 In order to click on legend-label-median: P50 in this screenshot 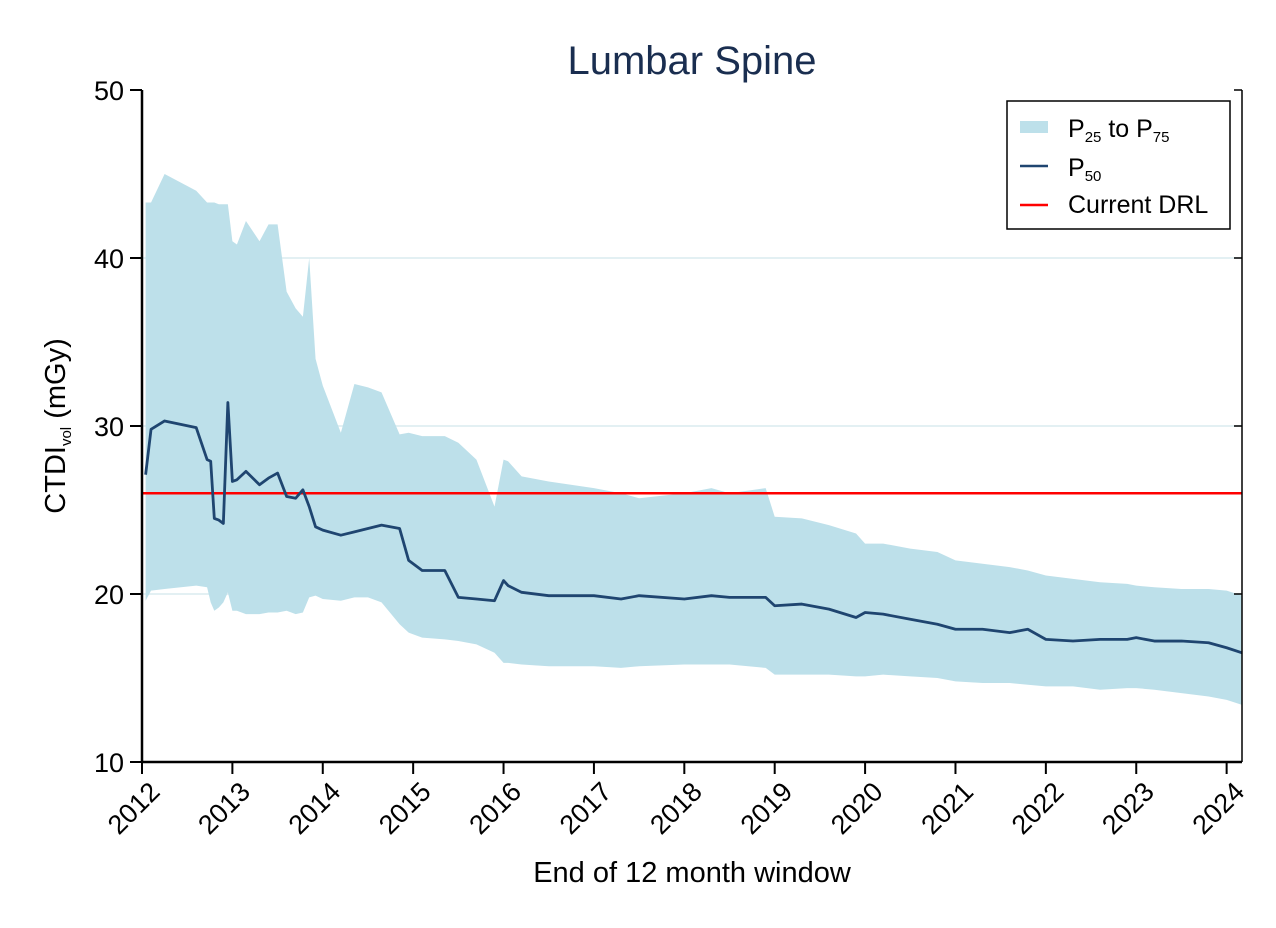, I will do `click(1084, 169)`.